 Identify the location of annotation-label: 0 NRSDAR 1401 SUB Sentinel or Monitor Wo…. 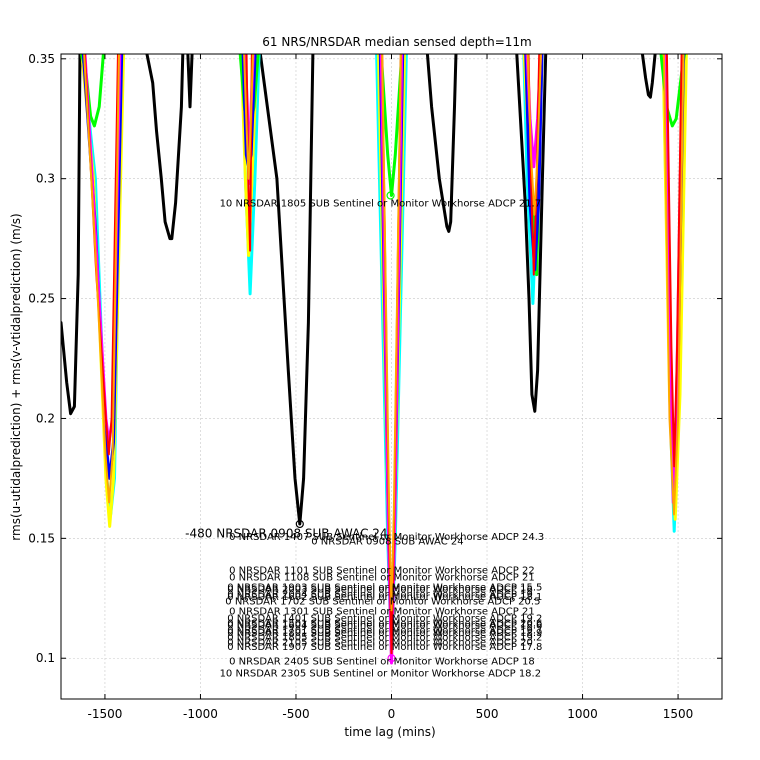
(384, 618).